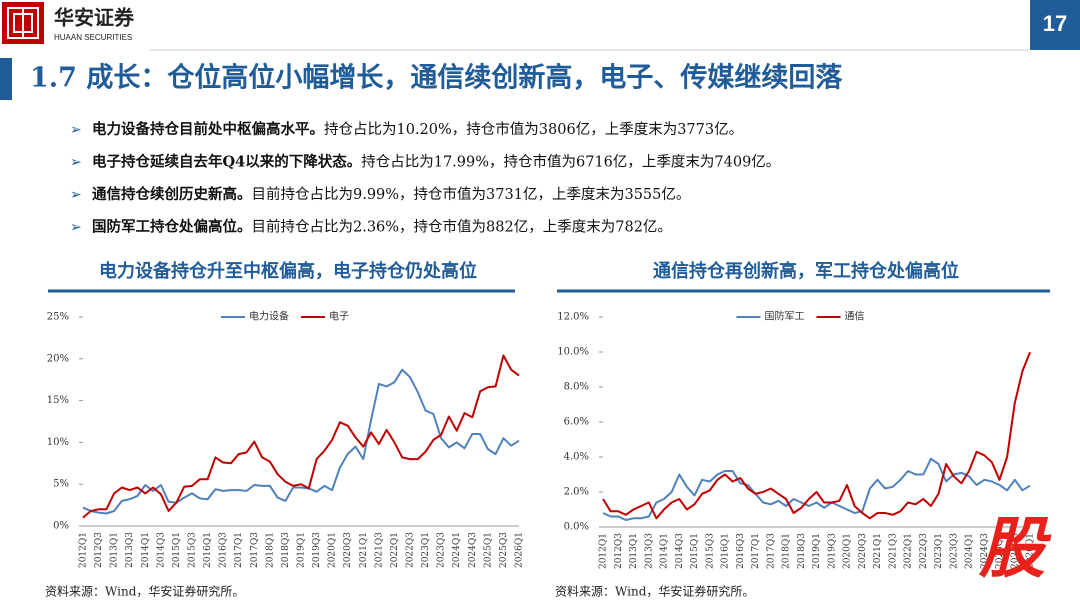  Describe the element at coordinates (570, 162) in the screenshot. I see `bullet-text: 持仓占比为17.99%，持仓市值为6716亿，上季度末为7409亿。` at that location.